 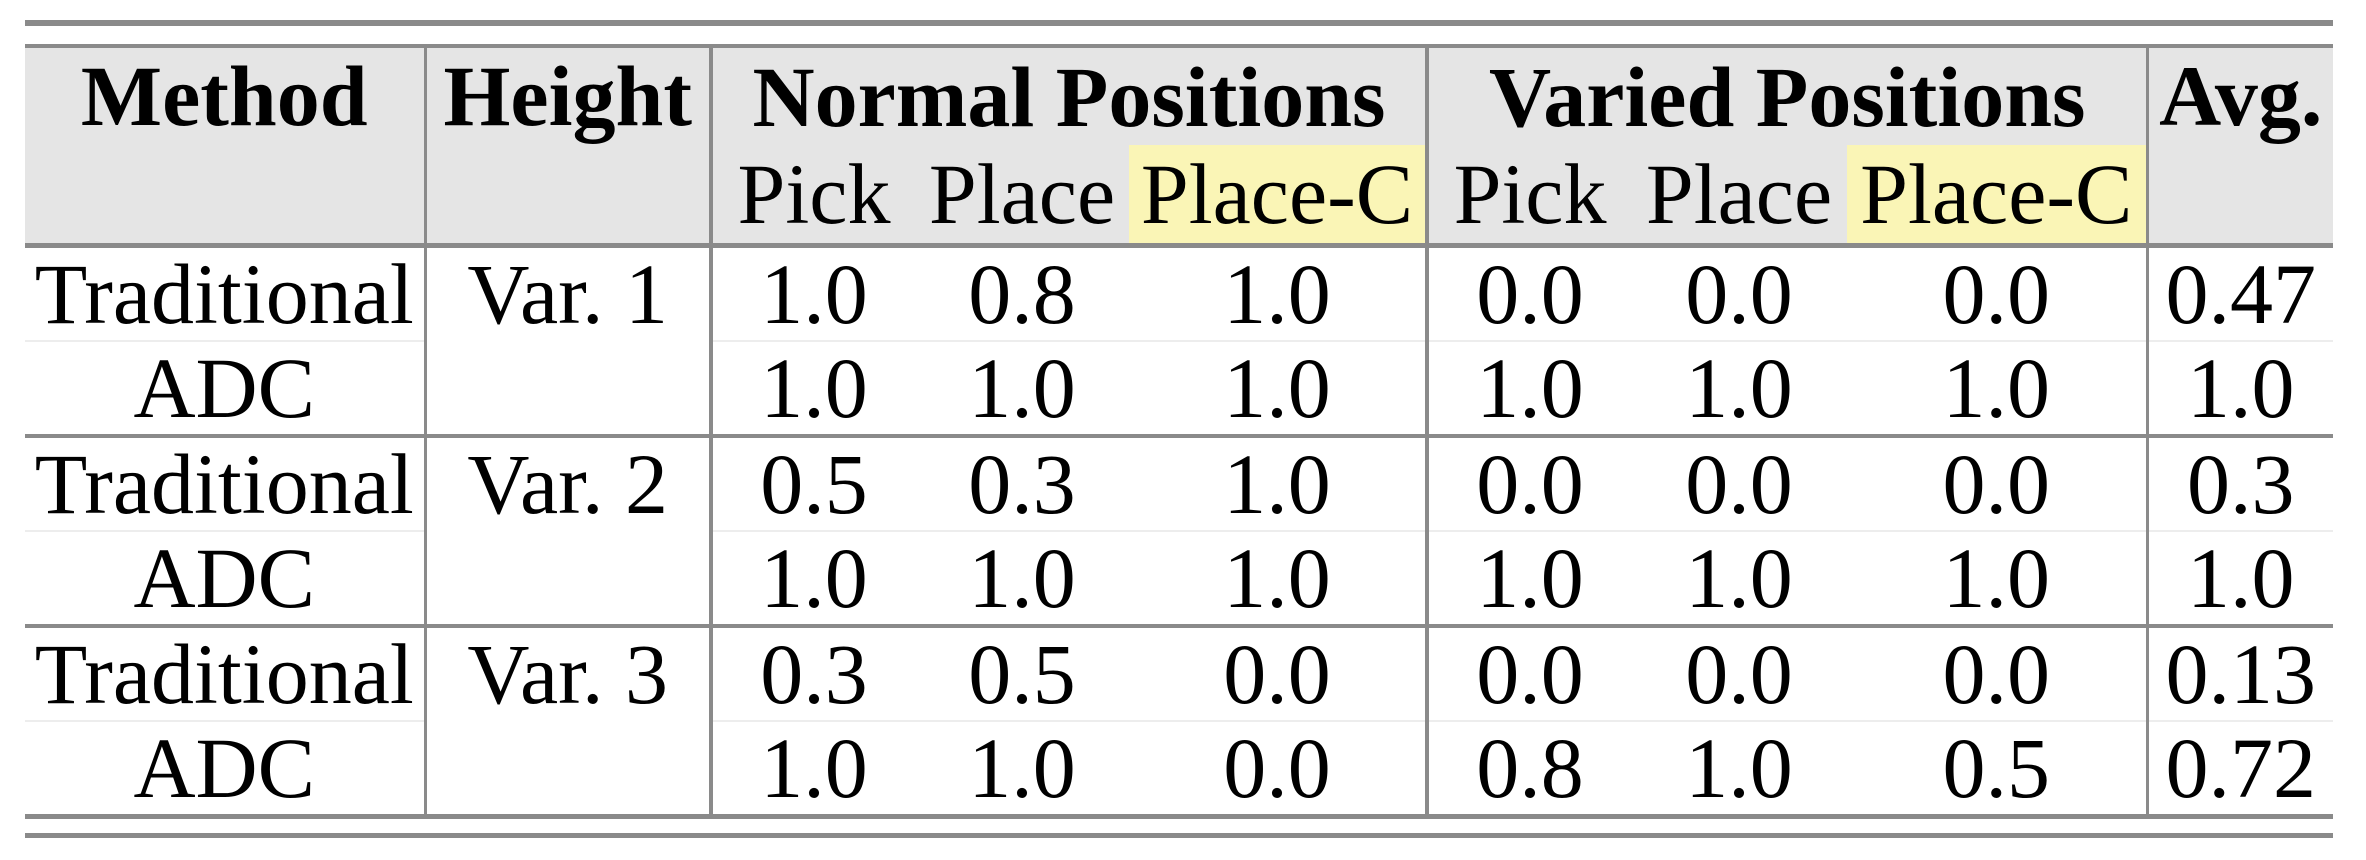 I want to click on group-header-varied-positions: Varied Positions, so click(x=1788, y=95).